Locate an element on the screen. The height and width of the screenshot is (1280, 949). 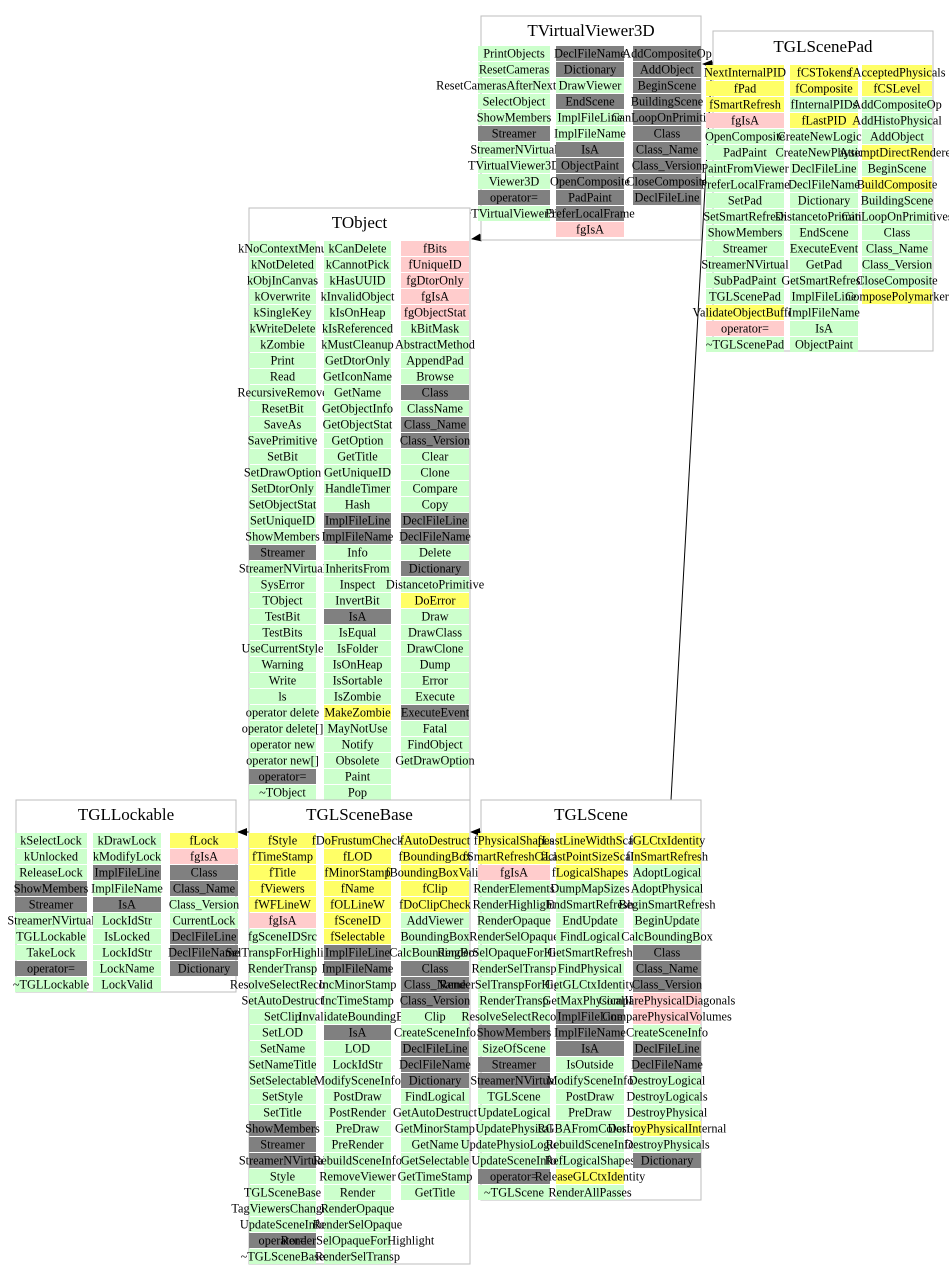
member-findphysical: FindPhysical is located at coordinates (590, 968).